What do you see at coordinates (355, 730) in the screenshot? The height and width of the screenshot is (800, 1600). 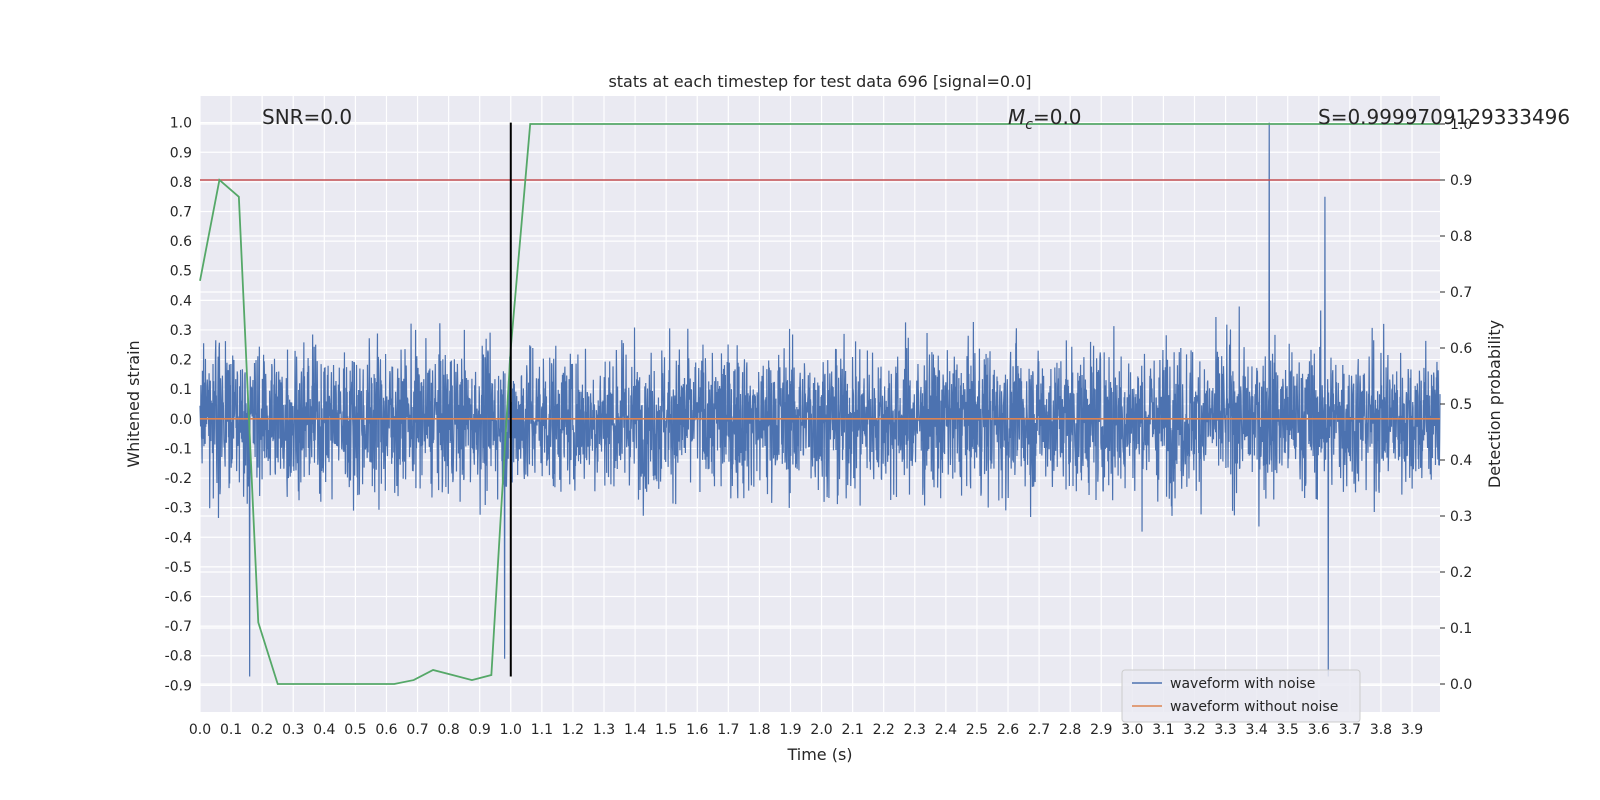 I see `x-tick-label: 0.5` at bounding box center [355, 730].